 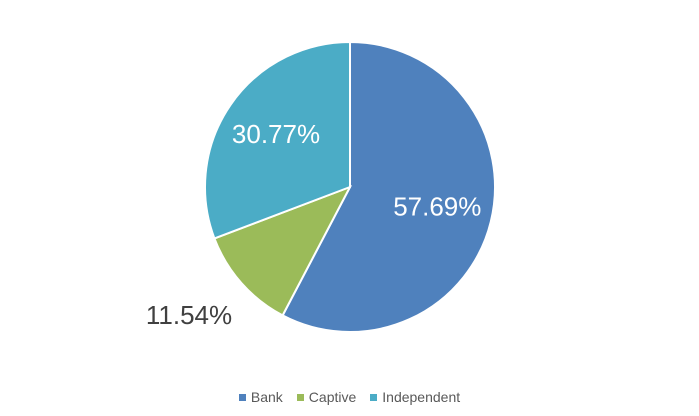 I want to click on data-label-captive: 11.54%, so click(x=189, y=315).